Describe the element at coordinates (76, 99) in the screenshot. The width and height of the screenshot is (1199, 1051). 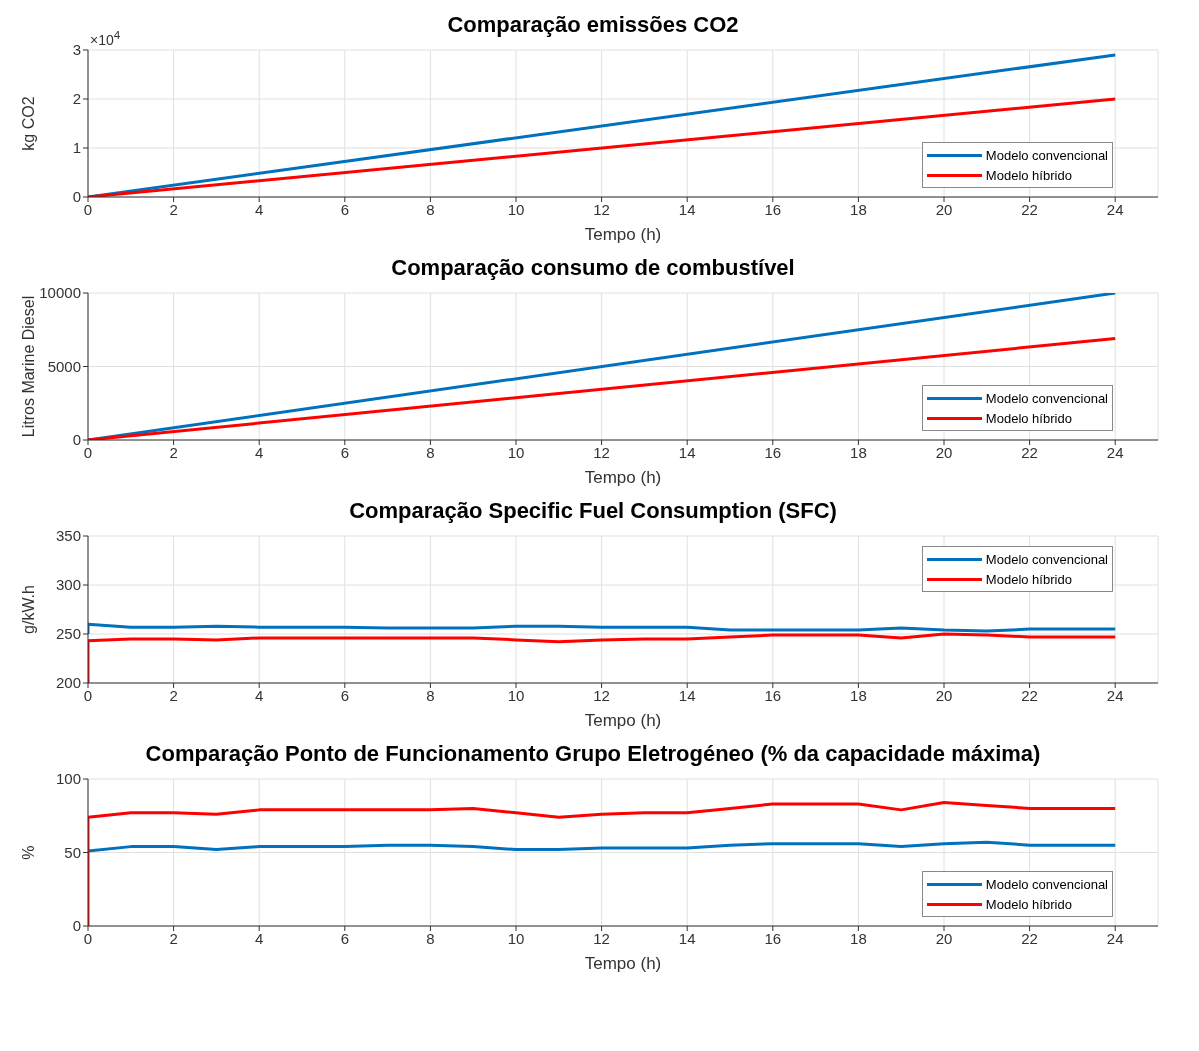
I see `y-tick-label: 2` at that location.